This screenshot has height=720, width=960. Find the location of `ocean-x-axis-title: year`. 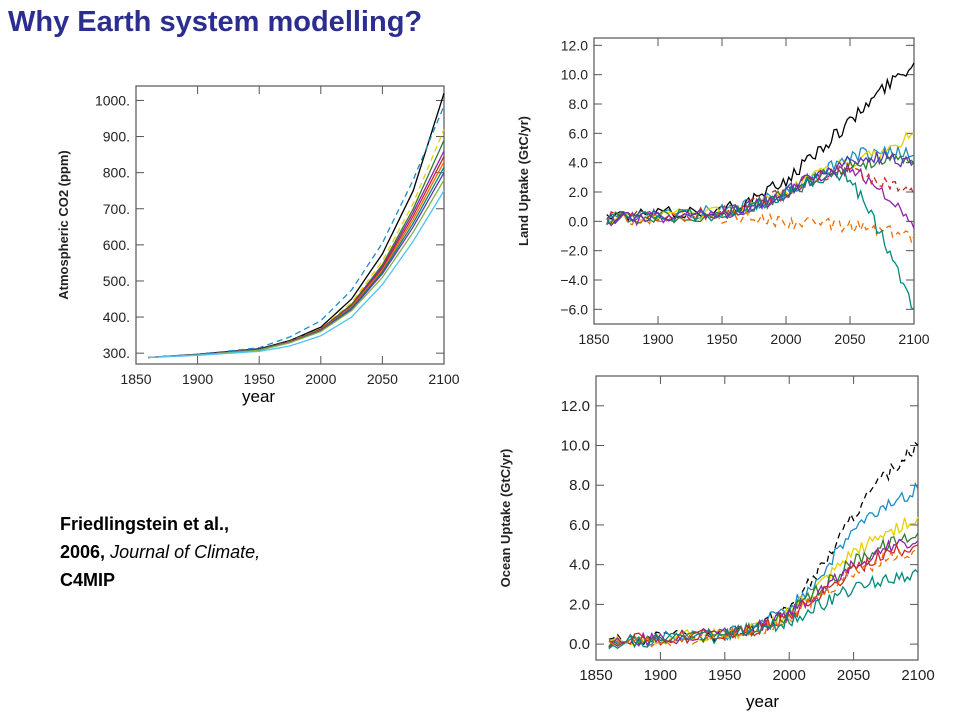

ocean-x-axis-title: year is located at coordinates (763, 701).